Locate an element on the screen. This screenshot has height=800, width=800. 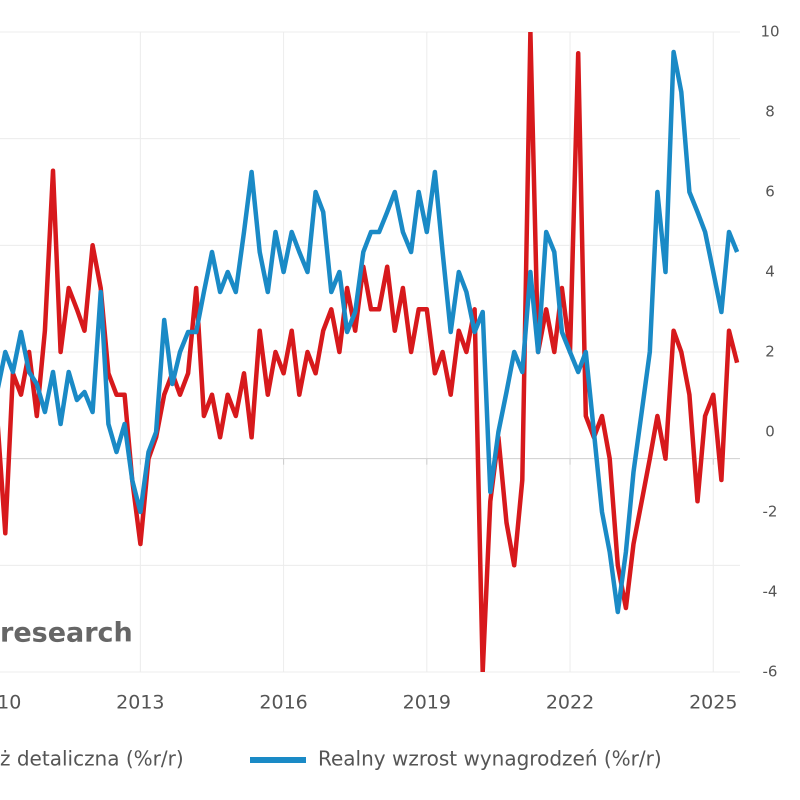
y2-tick-label: 6 is located at coordinates (770, 192).